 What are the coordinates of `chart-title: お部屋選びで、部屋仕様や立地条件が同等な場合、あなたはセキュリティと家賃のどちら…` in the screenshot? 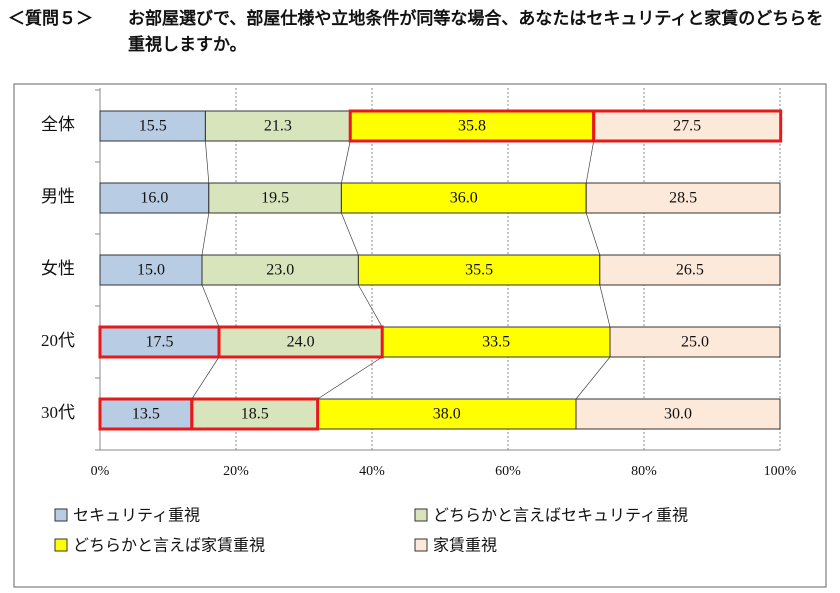 It's located at (476, 32).